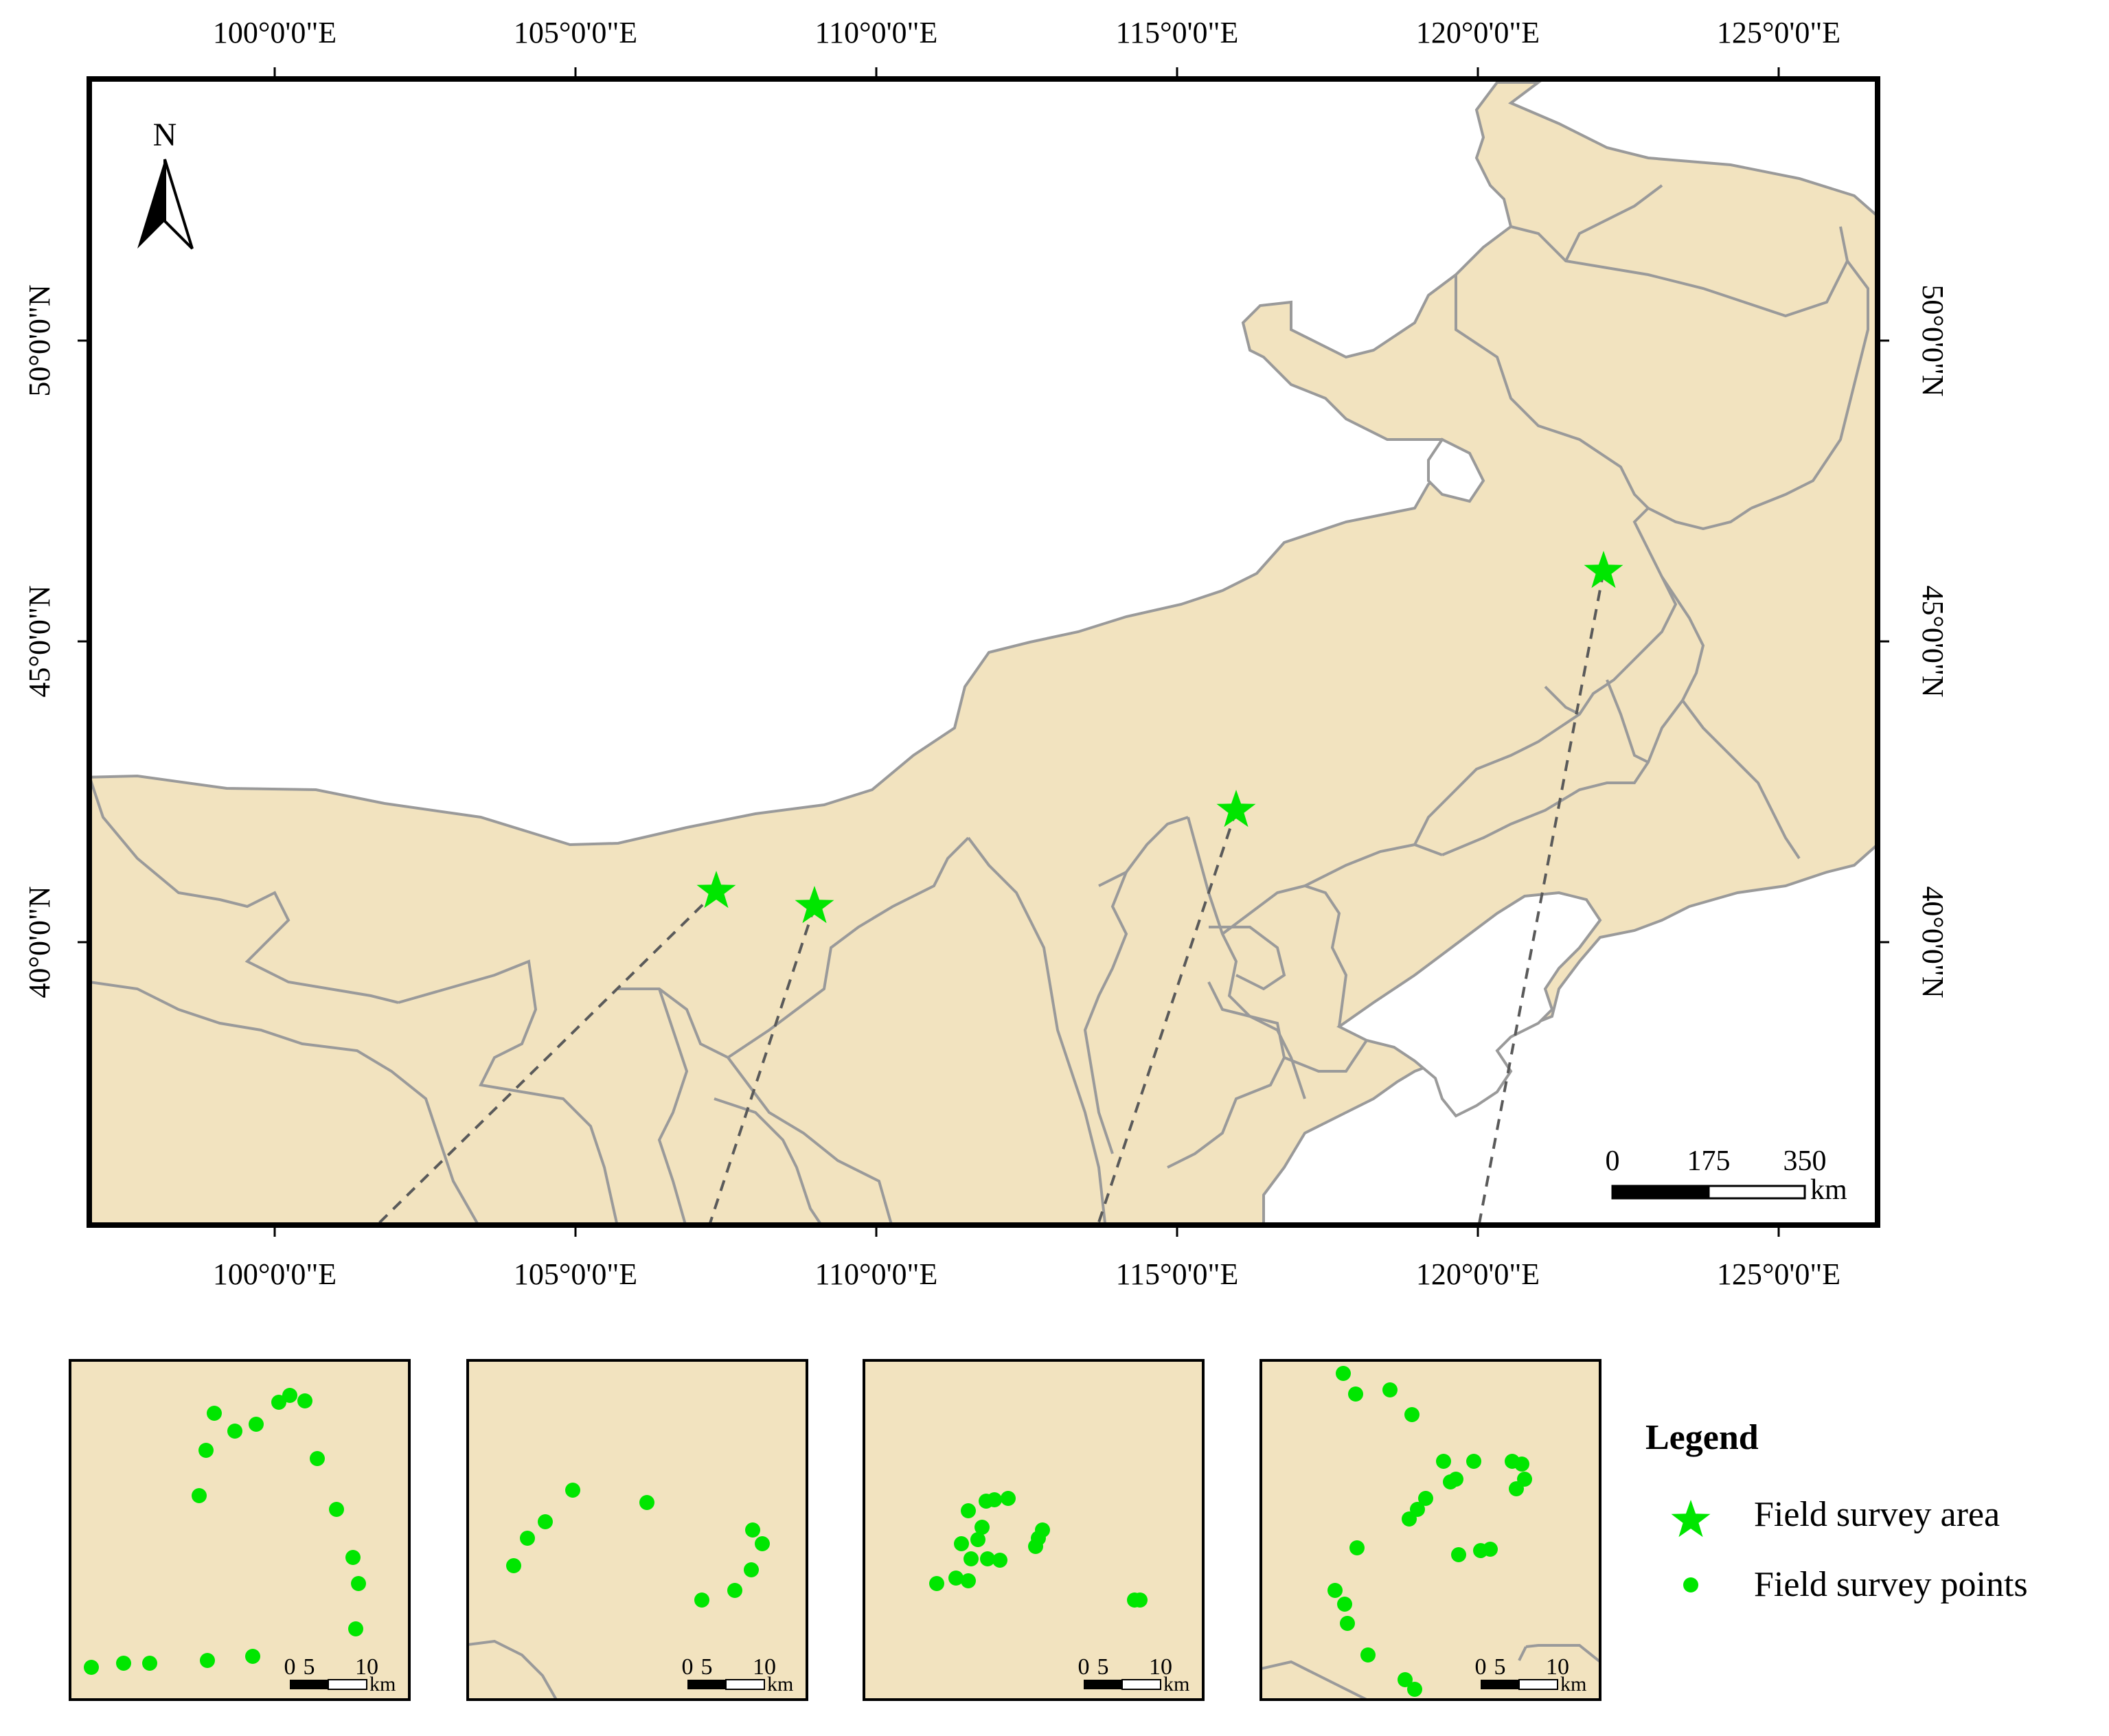 Image resolution: width=2109 pixels, height=1736 pixels. Describe the element at coordinates (576, 1274) in the screenshot. I see `lon-label: 105°0'0"E` at that location.